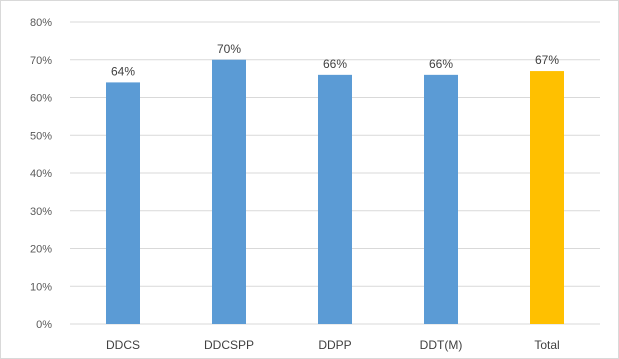 The width and height of the screenshot is (619, 359). Describe the element at coordinates (229, 49) in the screenshot. I see `data-label: 70%` at that location.